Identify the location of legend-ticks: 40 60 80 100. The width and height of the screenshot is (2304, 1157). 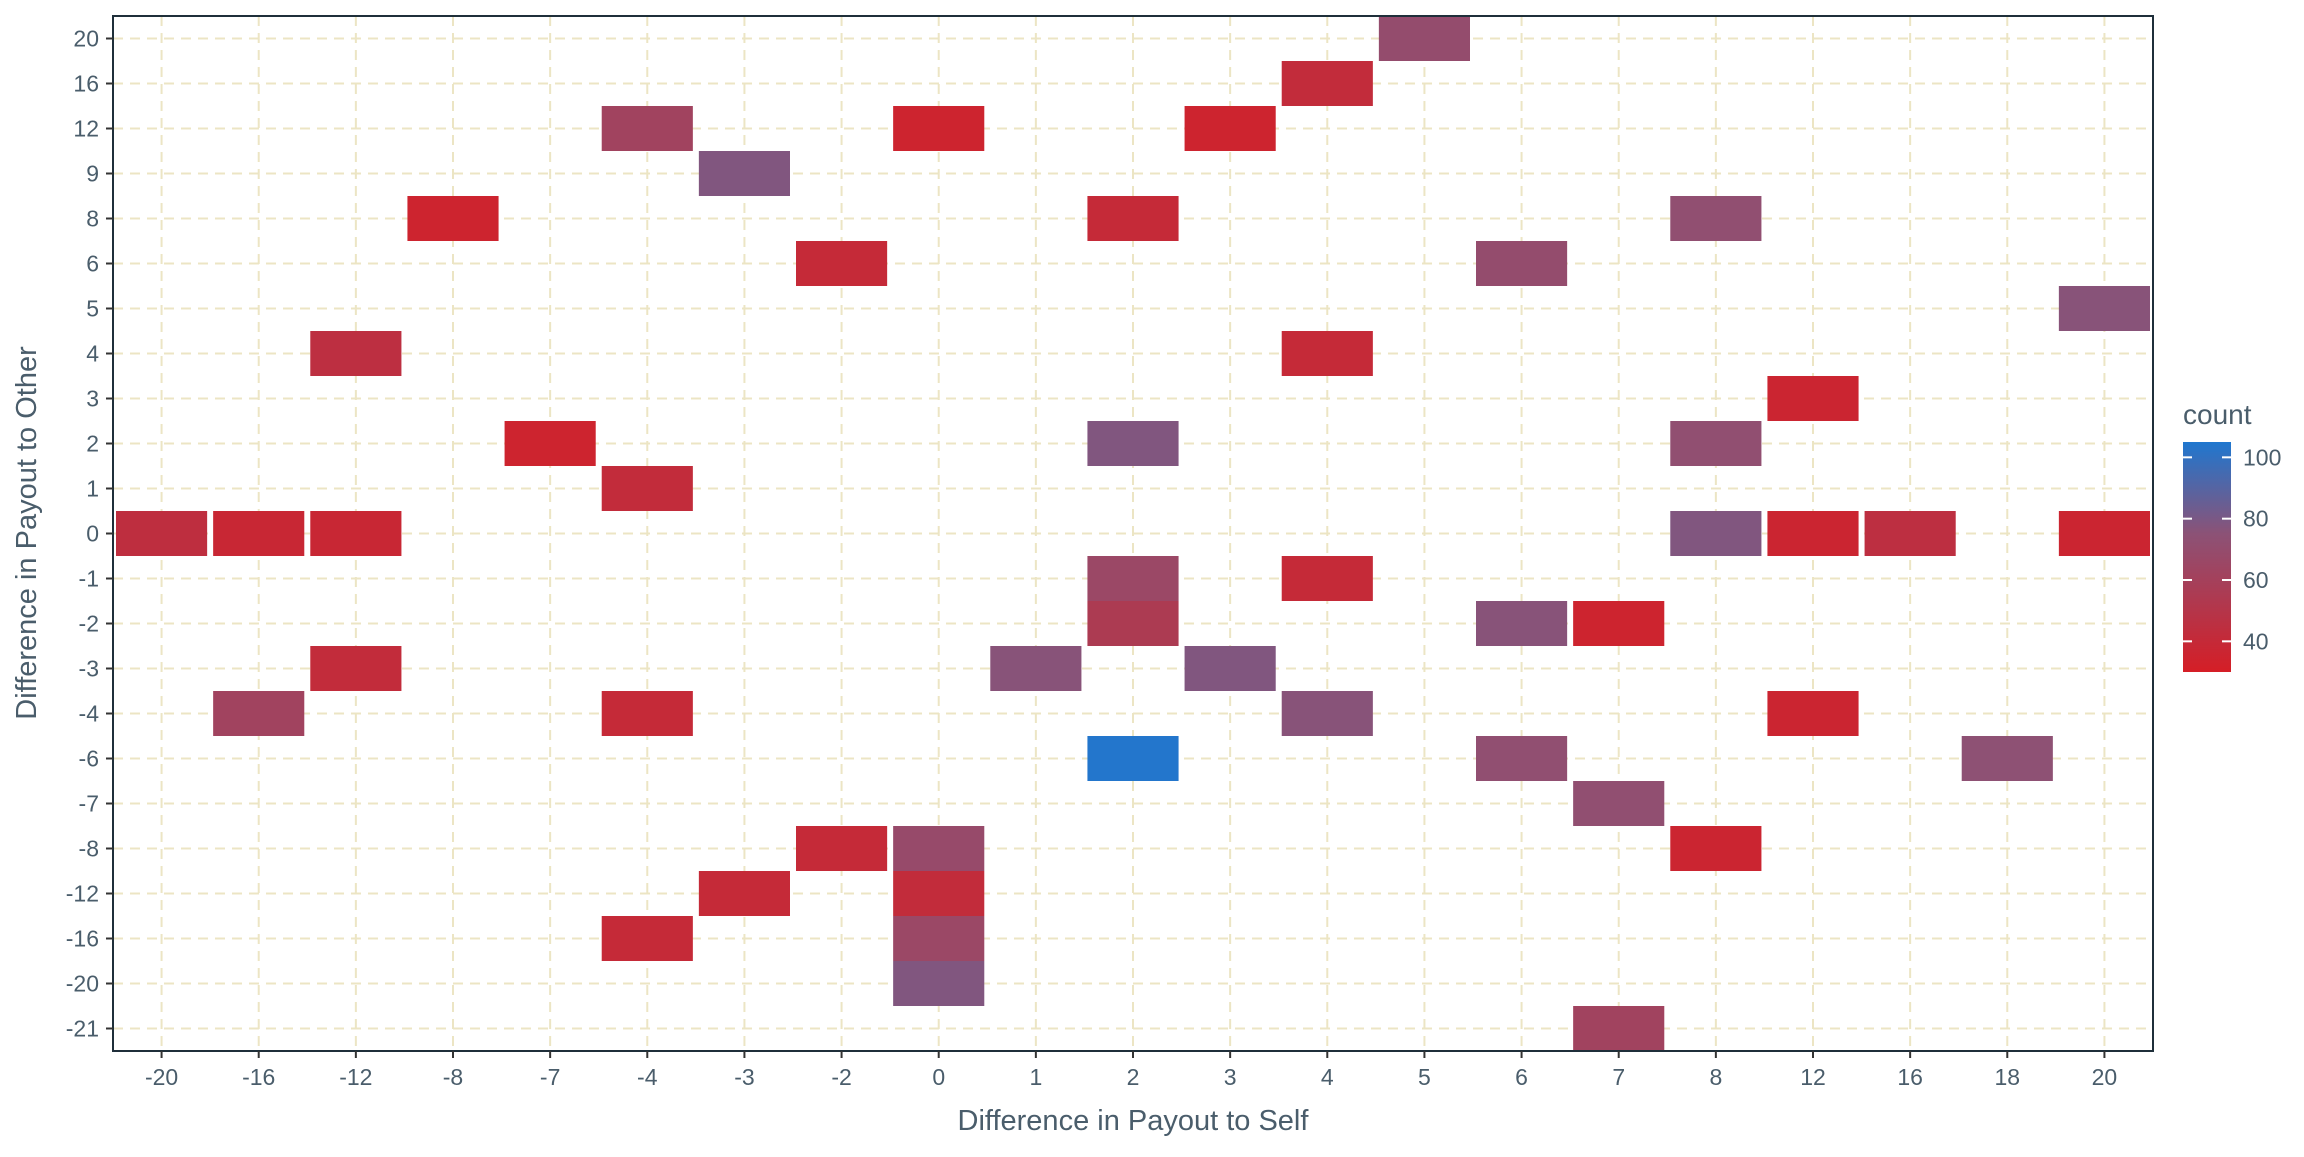
(2232, 549).